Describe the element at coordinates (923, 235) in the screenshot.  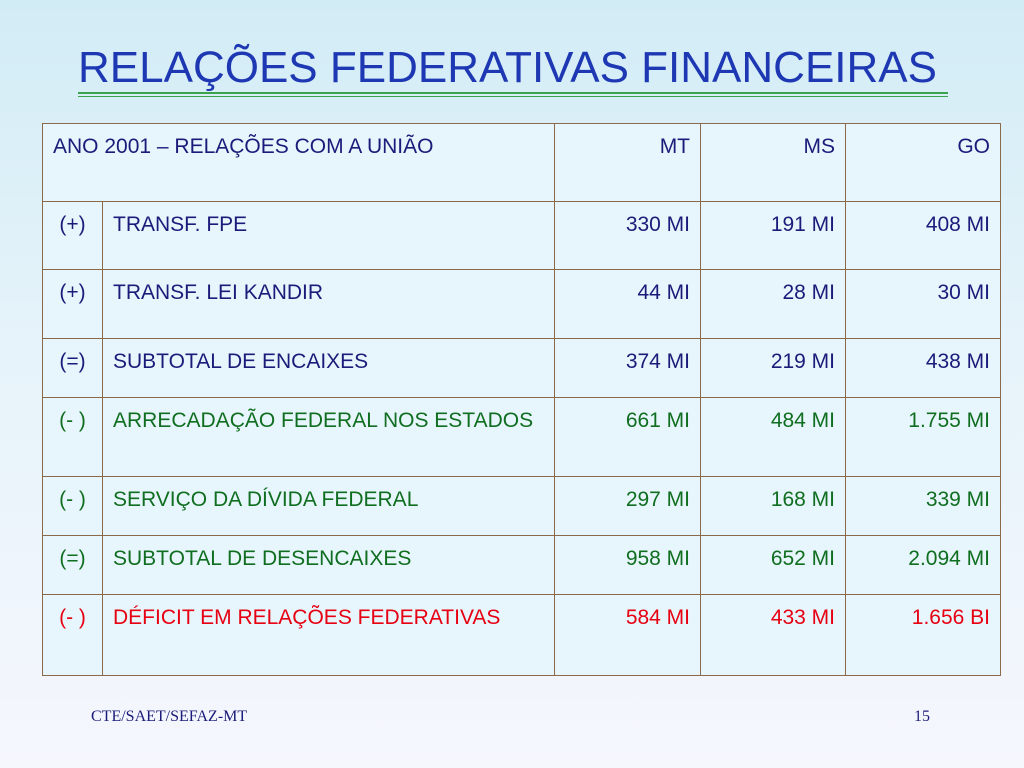
I see `row-go: 408 MI` at that location.